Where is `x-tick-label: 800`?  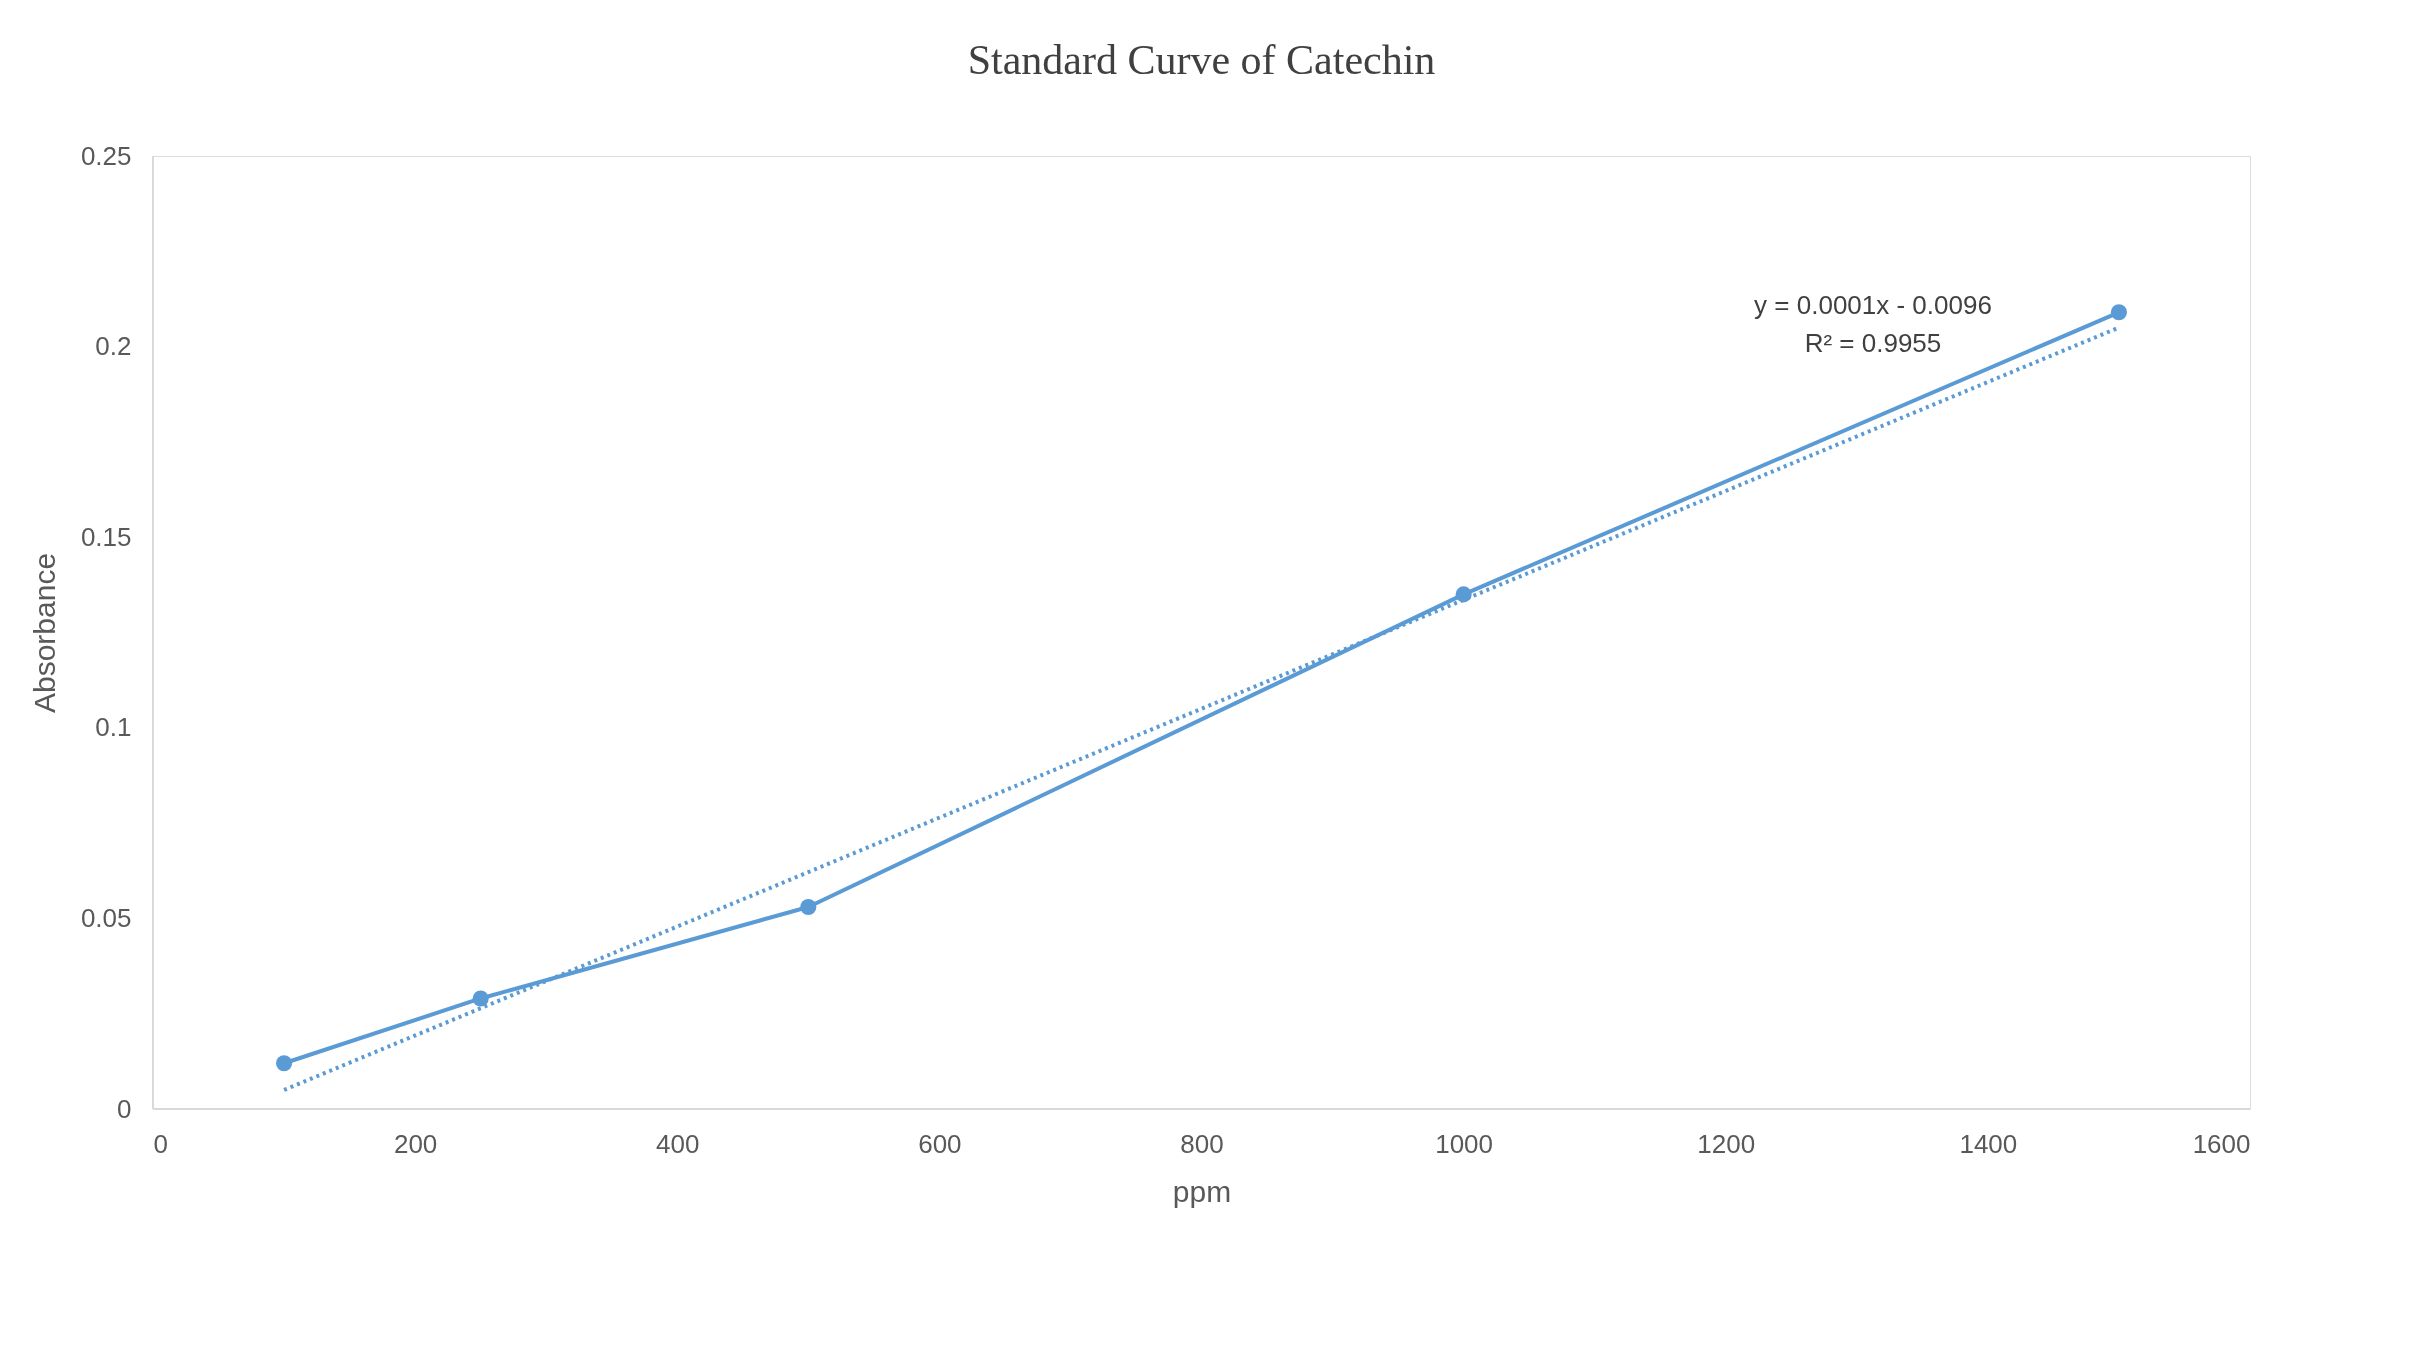 x-tick-label: 800 is located at coordinates (1202, 1143).